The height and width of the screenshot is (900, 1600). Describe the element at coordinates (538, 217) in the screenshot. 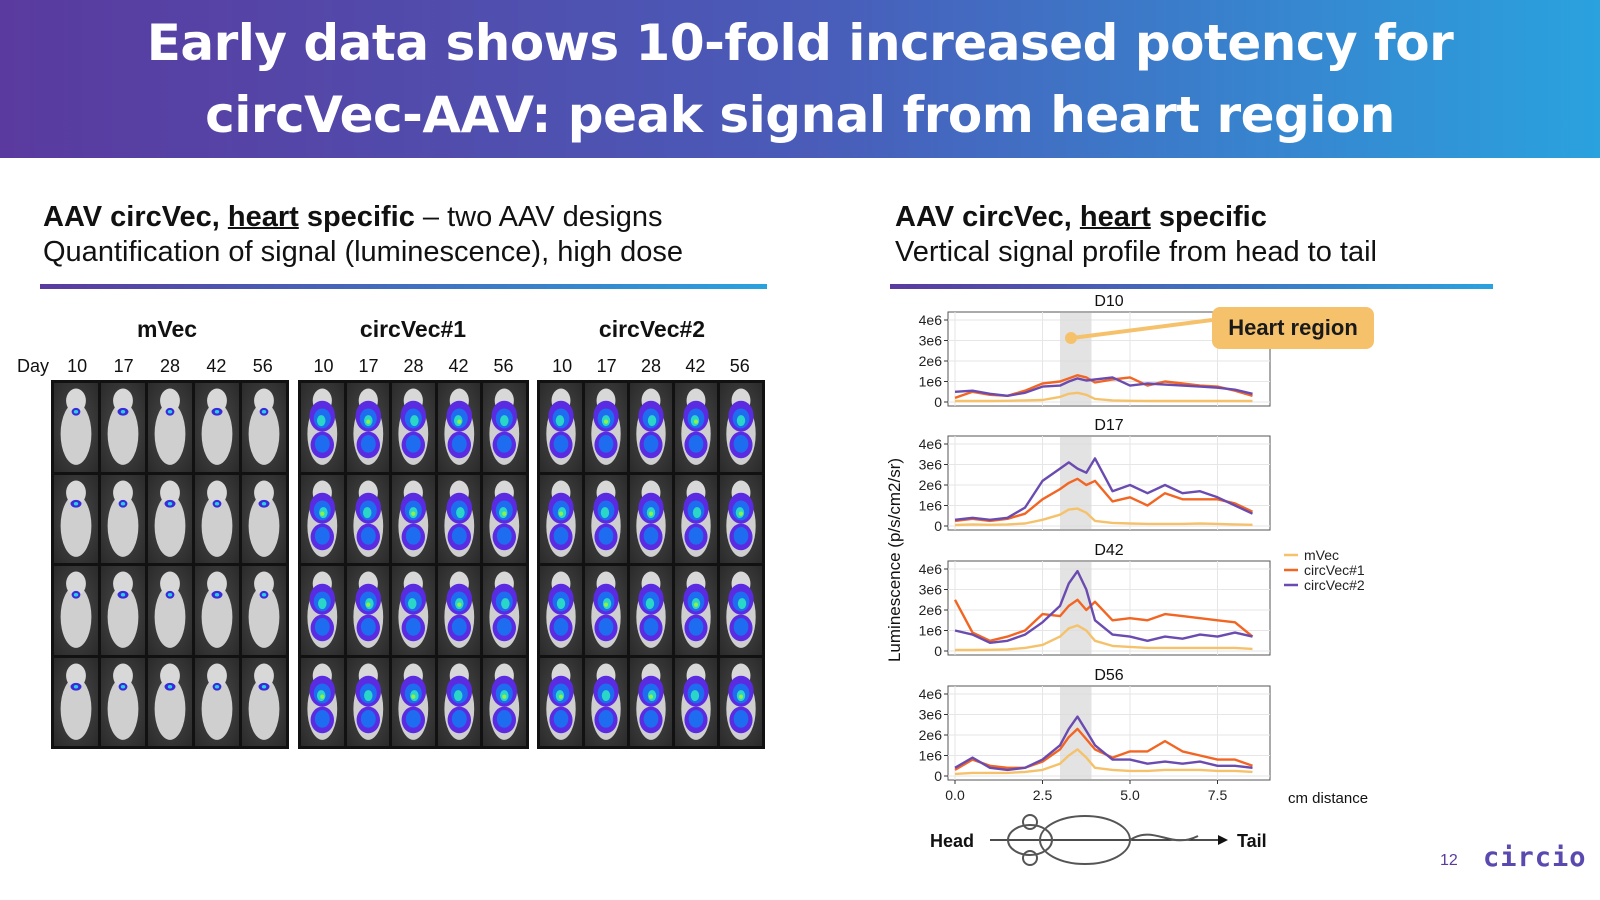

I see `left-heading-rest: – two AAV designs` at that location.